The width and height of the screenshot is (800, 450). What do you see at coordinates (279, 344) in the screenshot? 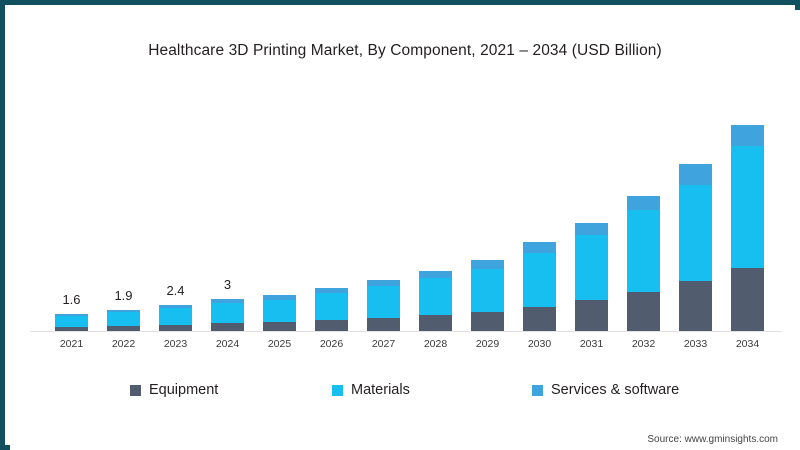
I see `x-axis-tick-label: 2025` at bounding box center [279, 344].